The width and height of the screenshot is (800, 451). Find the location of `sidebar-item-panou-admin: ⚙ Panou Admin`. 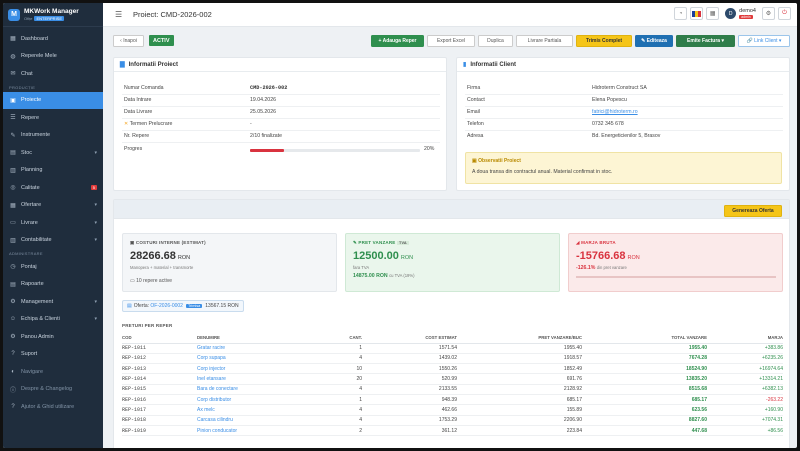

sidebar-item-panou-admin: ⚙ Panou Admin is located at coordinates (53, 337).